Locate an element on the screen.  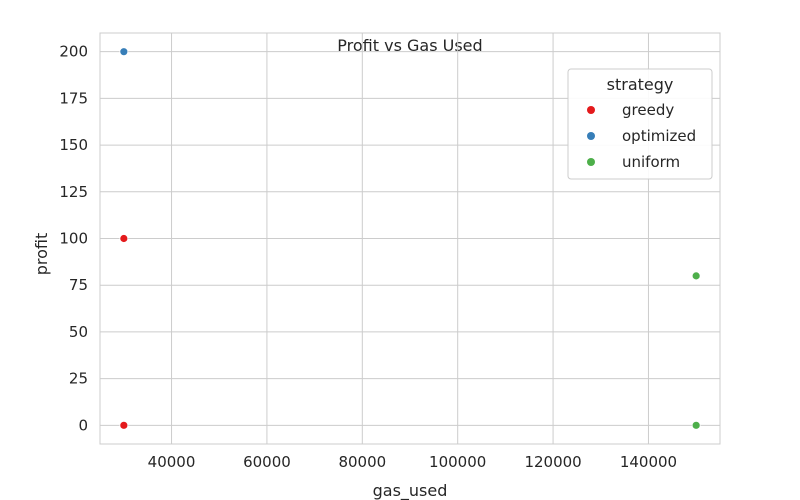
x-tick-label: 100000 is located at coordinates (457, 462).